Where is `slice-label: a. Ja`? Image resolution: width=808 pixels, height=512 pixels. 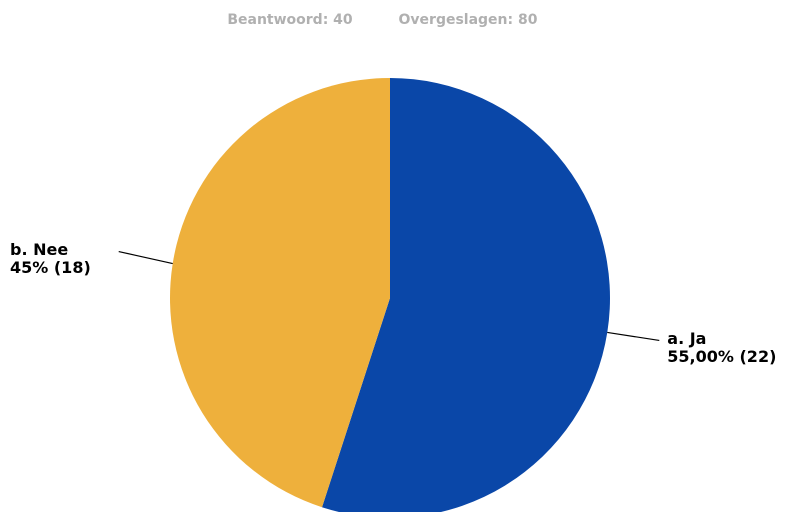
slice-label: a. Ja is located at coordinates (686, 338).